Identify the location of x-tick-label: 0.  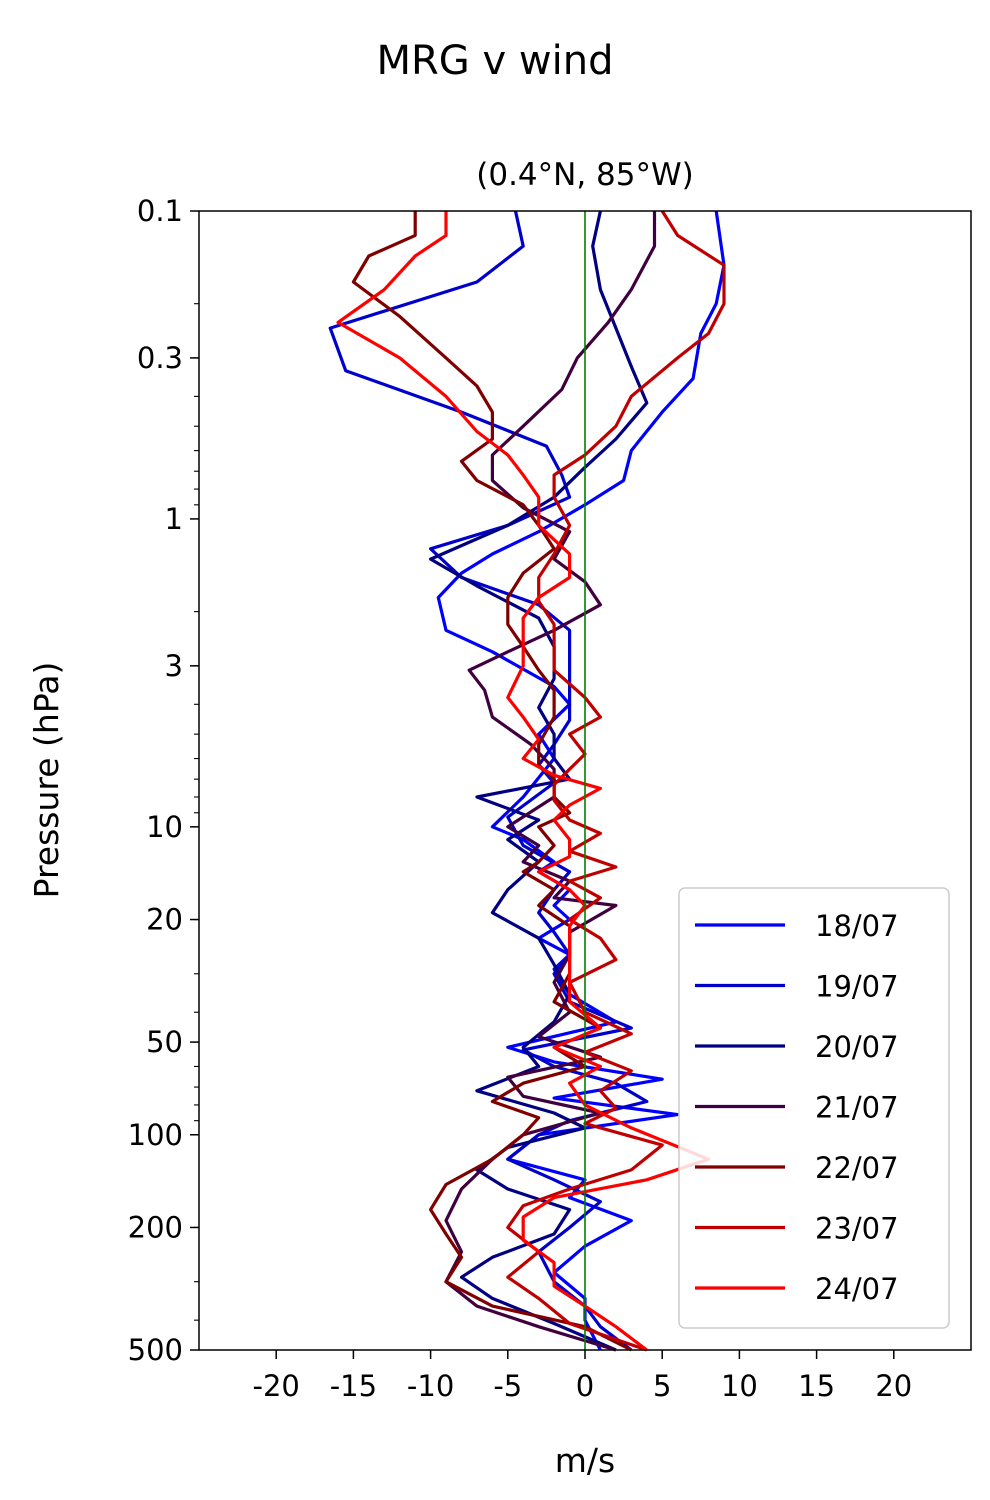
(585, 1386).